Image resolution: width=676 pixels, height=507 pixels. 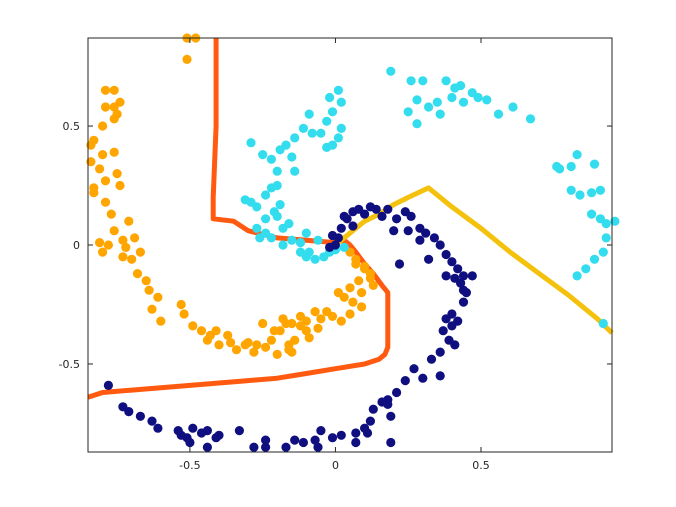 I want to click on y-tick-label: 0.5, so click(x=72, y=126).